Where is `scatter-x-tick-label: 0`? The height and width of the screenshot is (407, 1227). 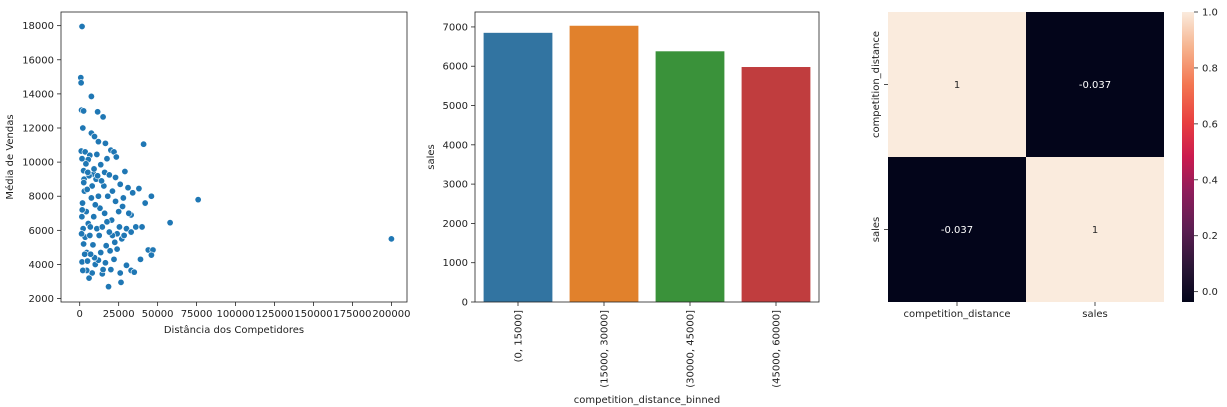 scatter-x-tick-label: 0 is located at coordinates (80, 314).